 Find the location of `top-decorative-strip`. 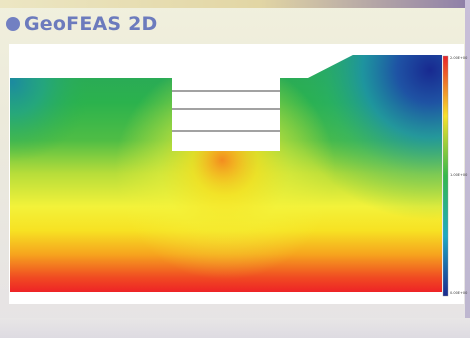

top-decorative-strip is located at coordinates (235, 4).